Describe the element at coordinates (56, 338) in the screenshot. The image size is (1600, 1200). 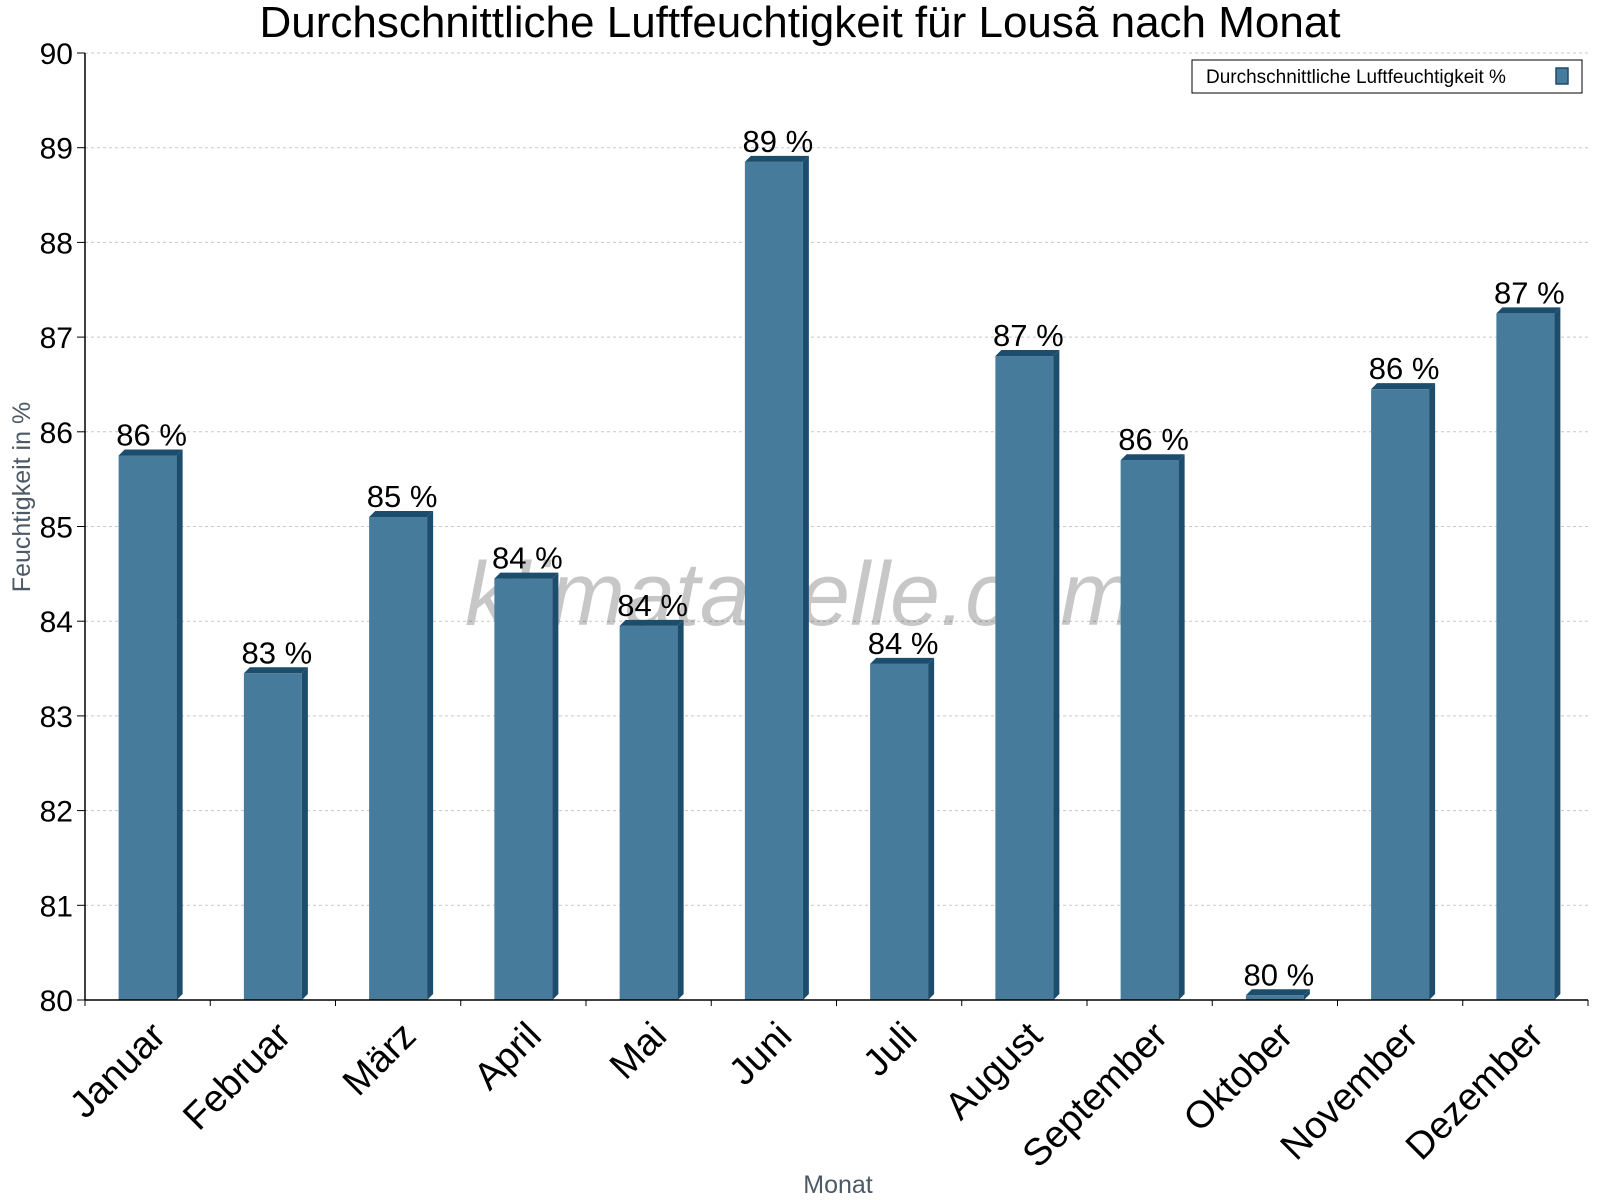
I see `y-tick-label: 87` at that location.